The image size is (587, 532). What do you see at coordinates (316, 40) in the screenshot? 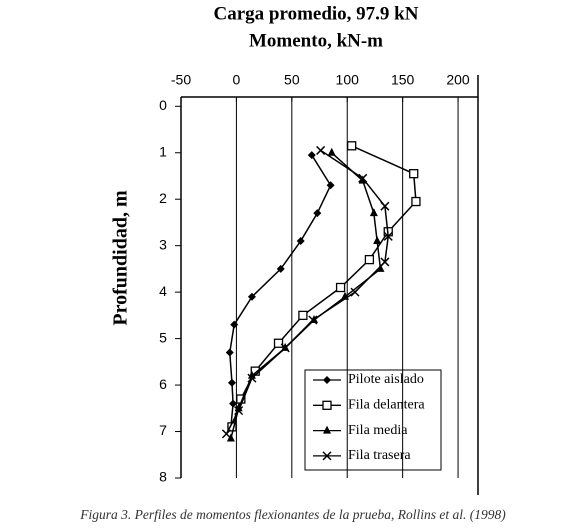
I see `x-axis-label: Momento, kN-m` at bounding box center [316, 40].